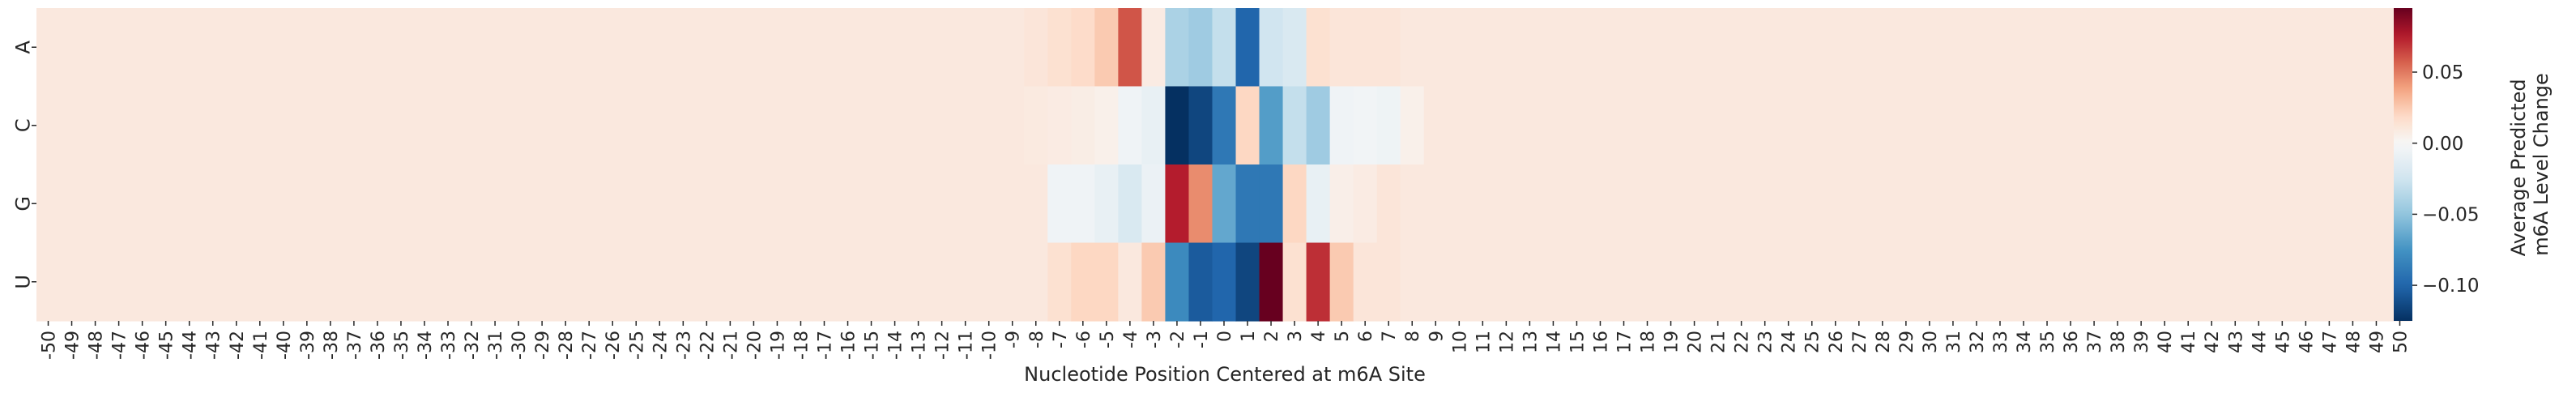  Describe the element at coordinates (2260, 342) in the screenshot. I see `x-tick-label: 44` at that location.